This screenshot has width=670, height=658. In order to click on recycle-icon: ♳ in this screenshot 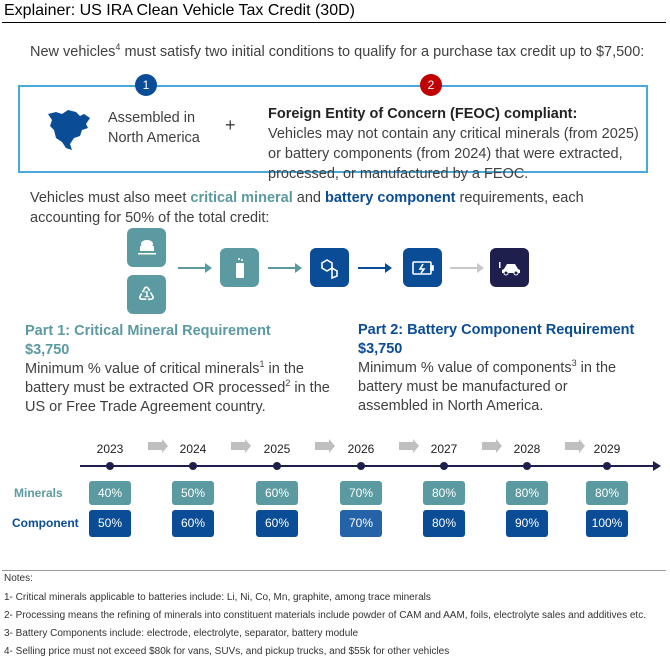, I will do `click(146, 294)`.